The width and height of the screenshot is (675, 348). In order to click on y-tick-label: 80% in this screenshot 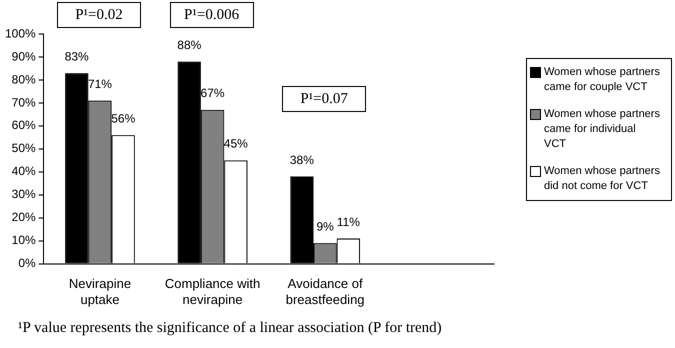, I will do `click(24, 79)`.